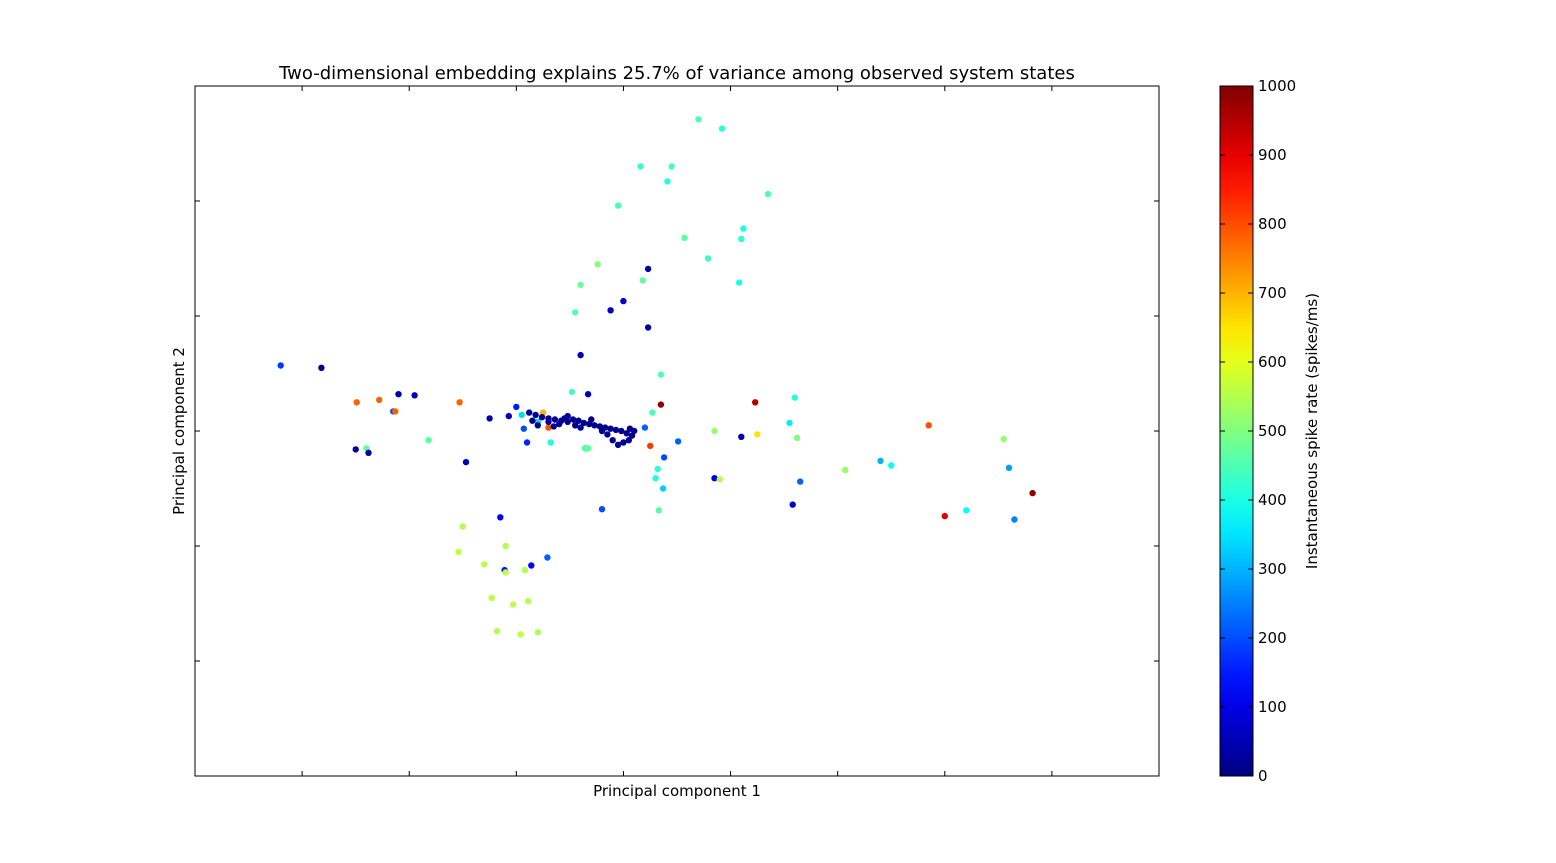 The image size is (1556, 863). Describe the element at coordinates (1263, 776) in the screenshot. I see `colorbar-tick-label: 0` at that location.